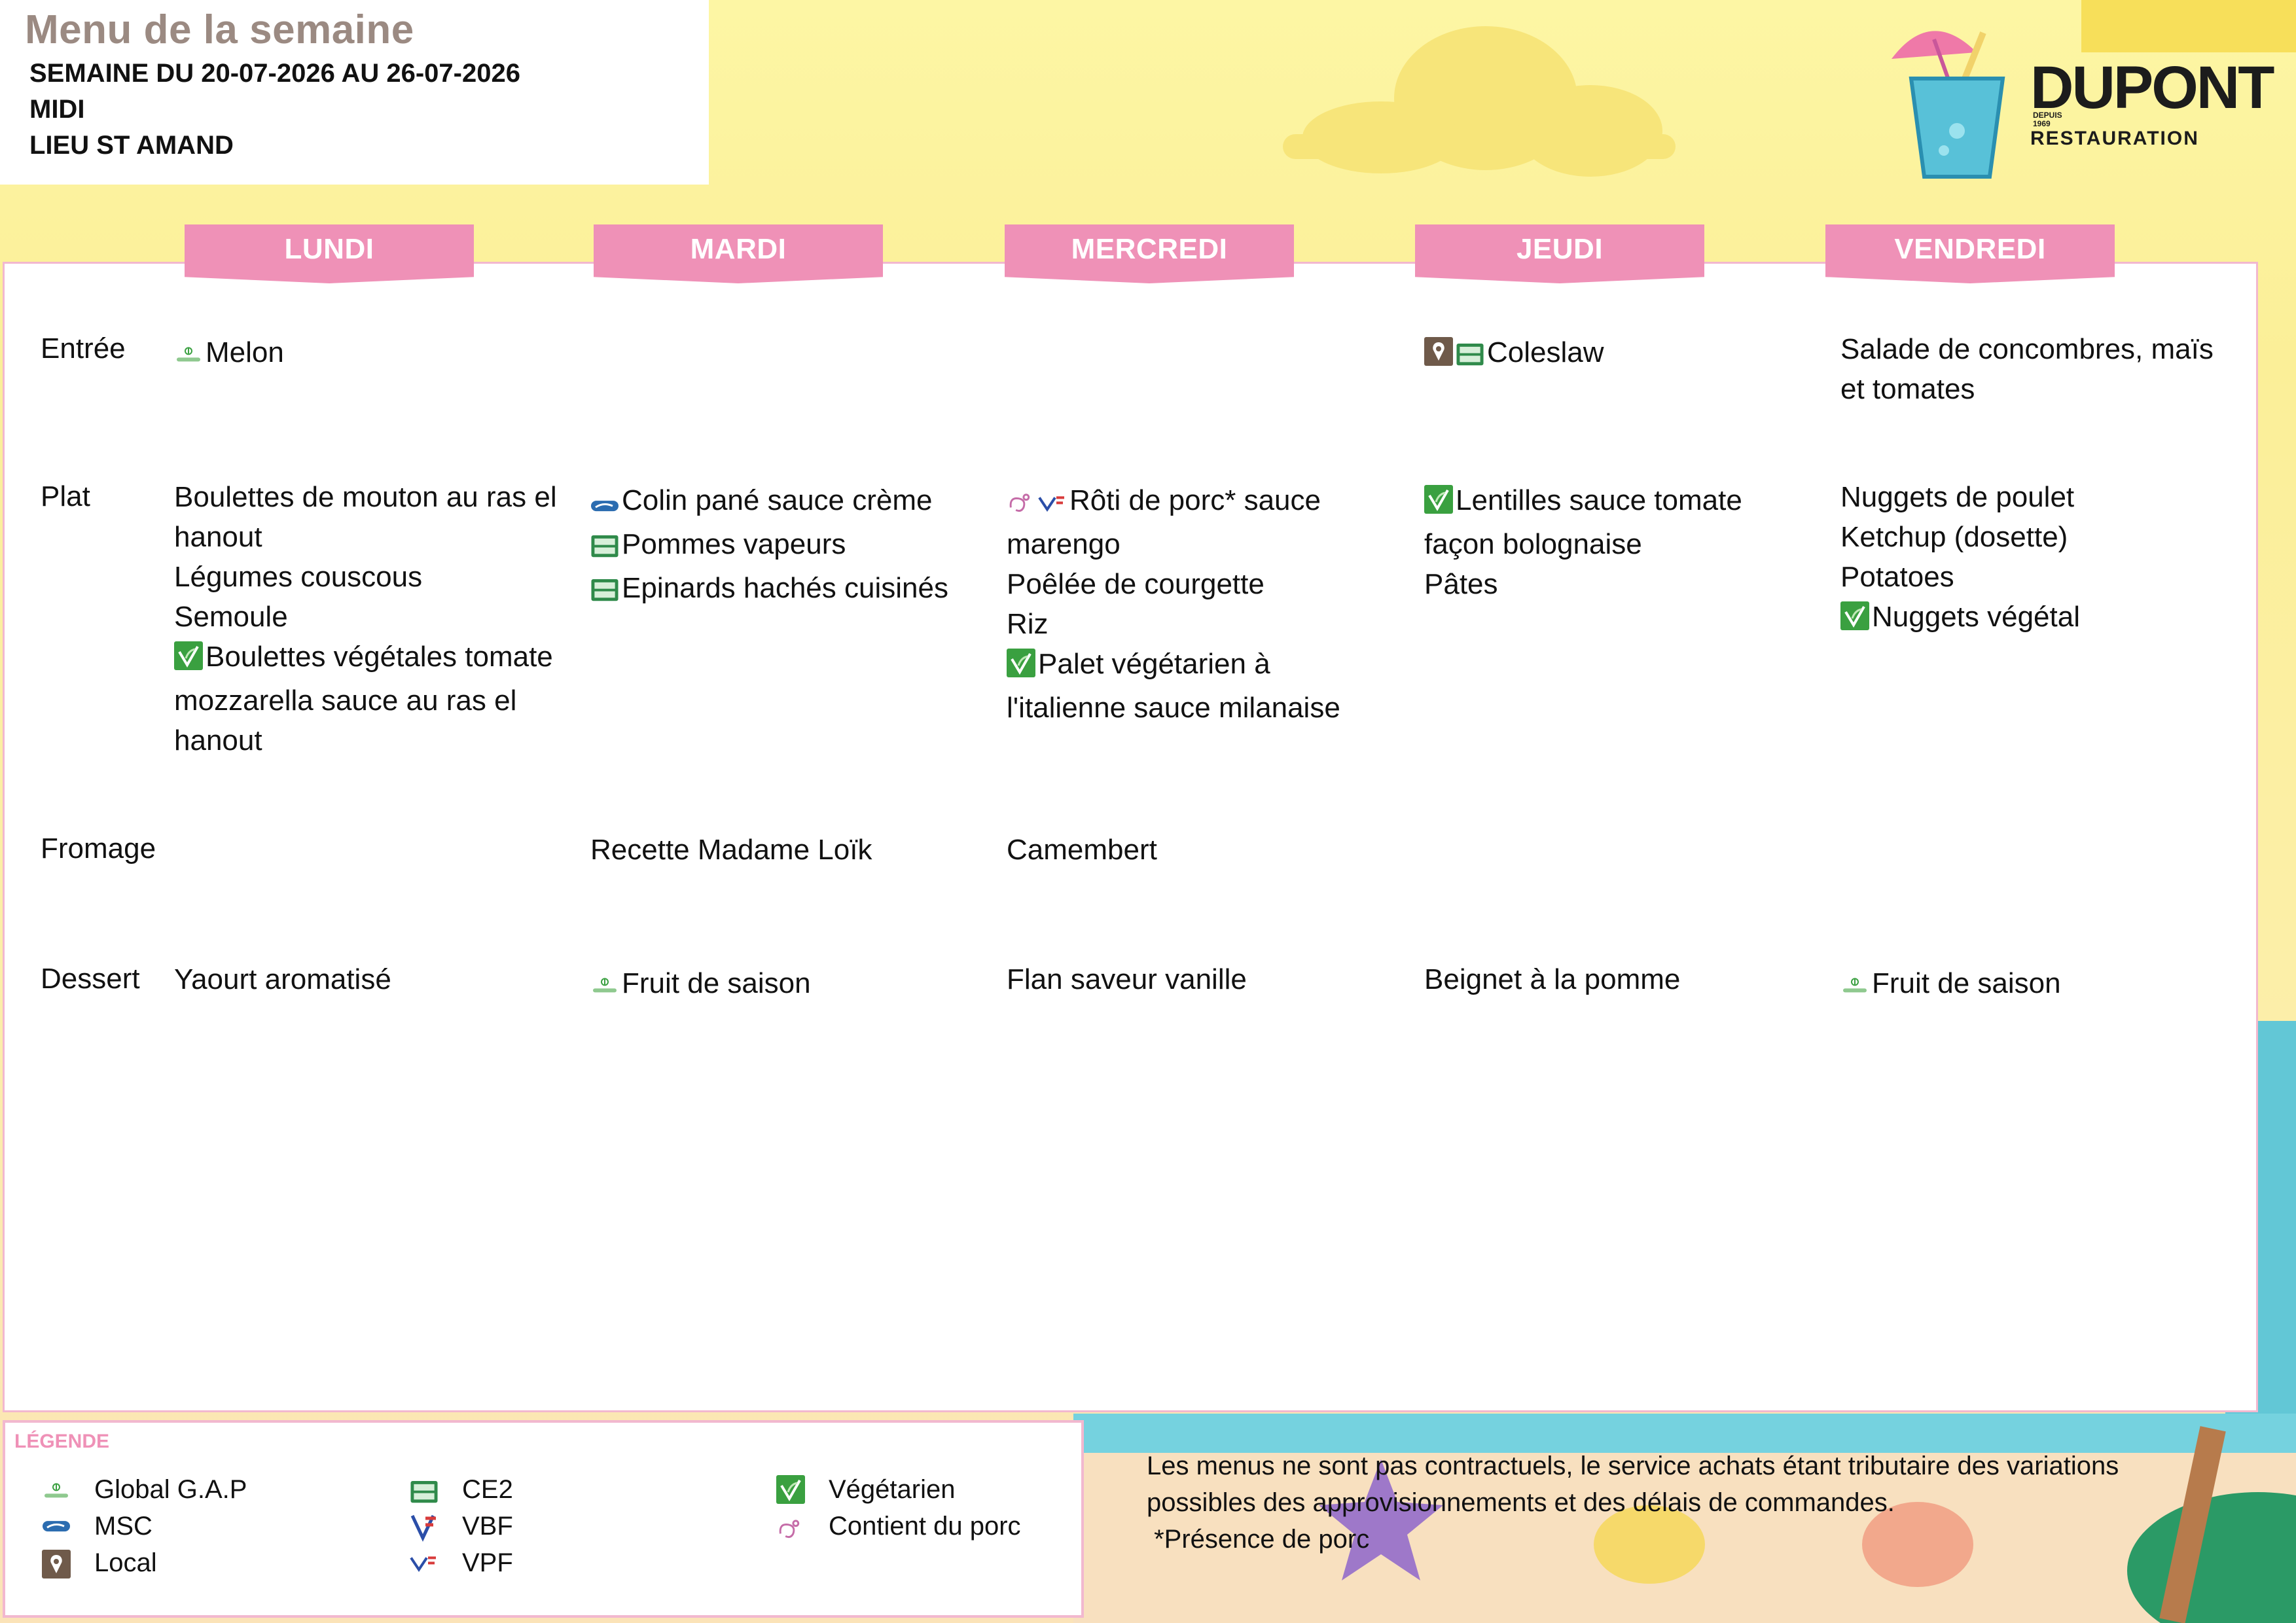  I want to click on menu-item-text: façon bolognaise, so click(1533, 544).